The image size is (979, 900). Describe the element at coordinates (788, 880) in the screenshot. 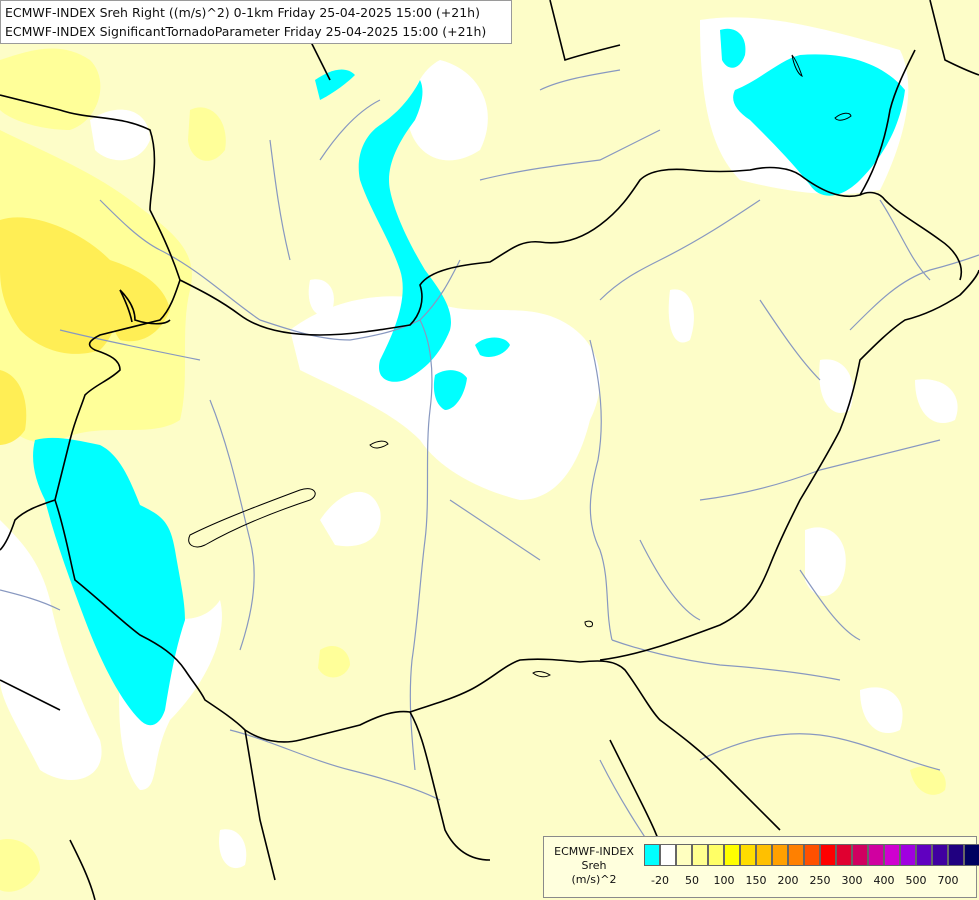

I see `legend-tick-label: 200` at that location.